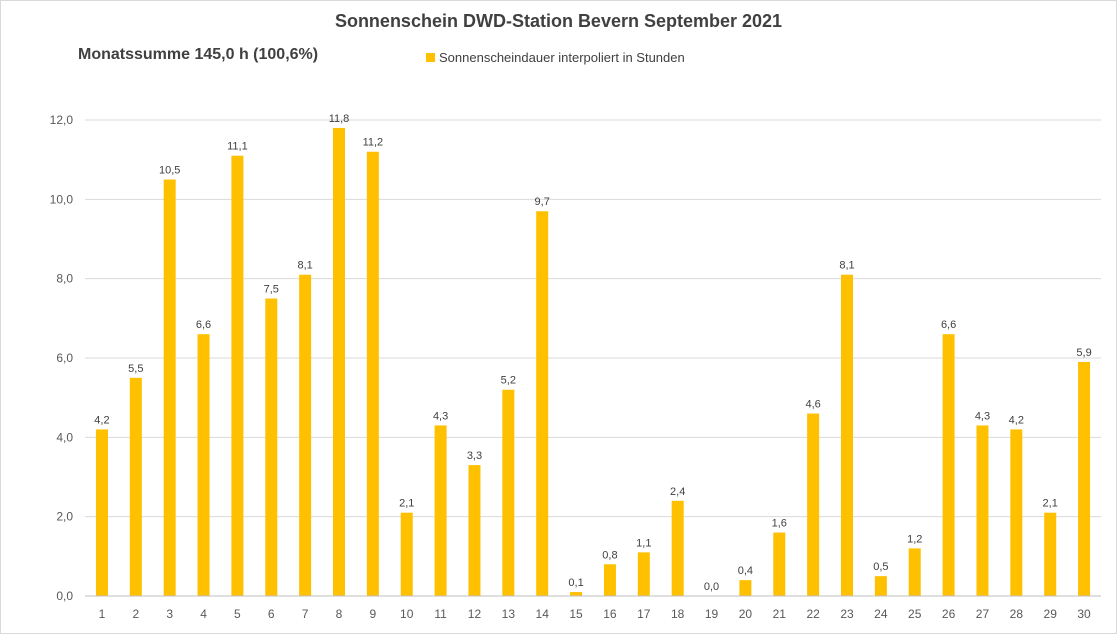  I want to click on x-tick-label: 24, so click(881, 614).